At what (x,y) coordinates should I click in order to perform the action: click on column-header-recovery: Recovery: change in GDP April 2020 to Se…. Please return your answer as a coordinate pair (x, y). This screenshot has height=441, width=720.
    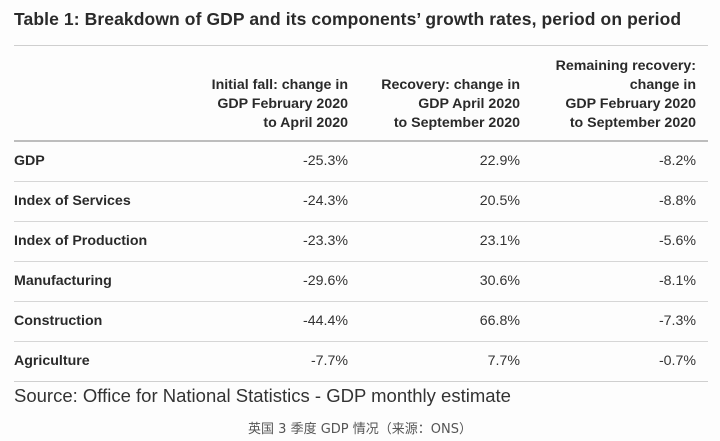
    Looking at the image, I should click on (450, 104).